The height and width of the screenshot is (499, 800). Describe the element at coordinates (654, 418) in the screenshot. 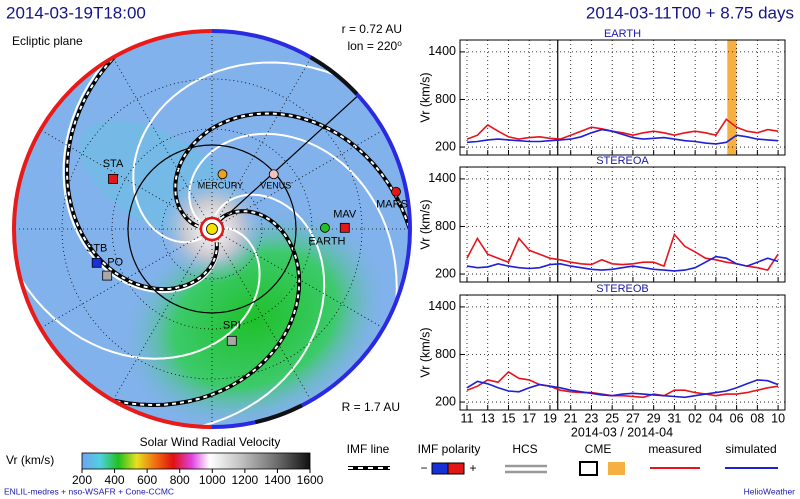

I see `x-tick-label: 29` at that location.